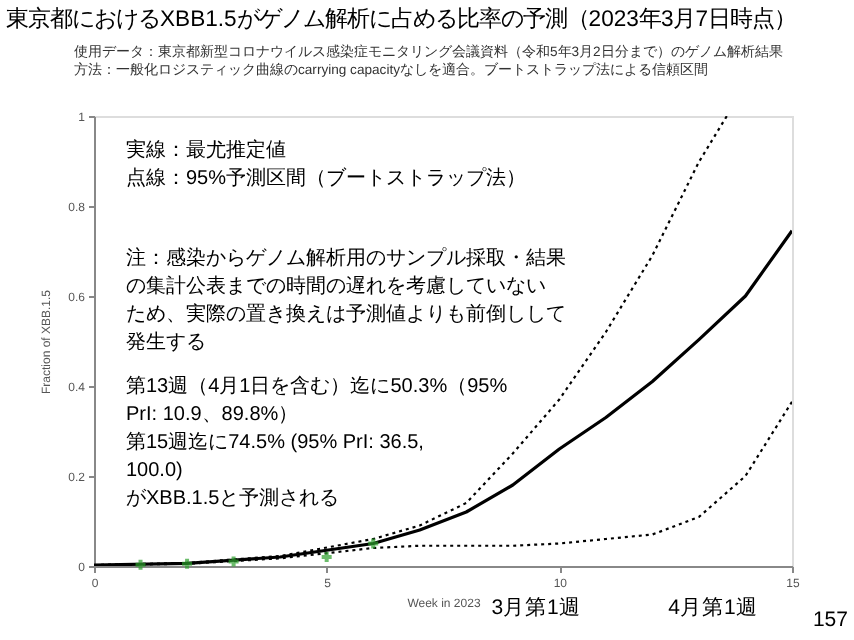 The width and height of the screenshot is (854, 640). Describe the element at coordinates (212, 415) in the screenshot. I see `annotation: PrI: 10.9、89.8%）` at that location.